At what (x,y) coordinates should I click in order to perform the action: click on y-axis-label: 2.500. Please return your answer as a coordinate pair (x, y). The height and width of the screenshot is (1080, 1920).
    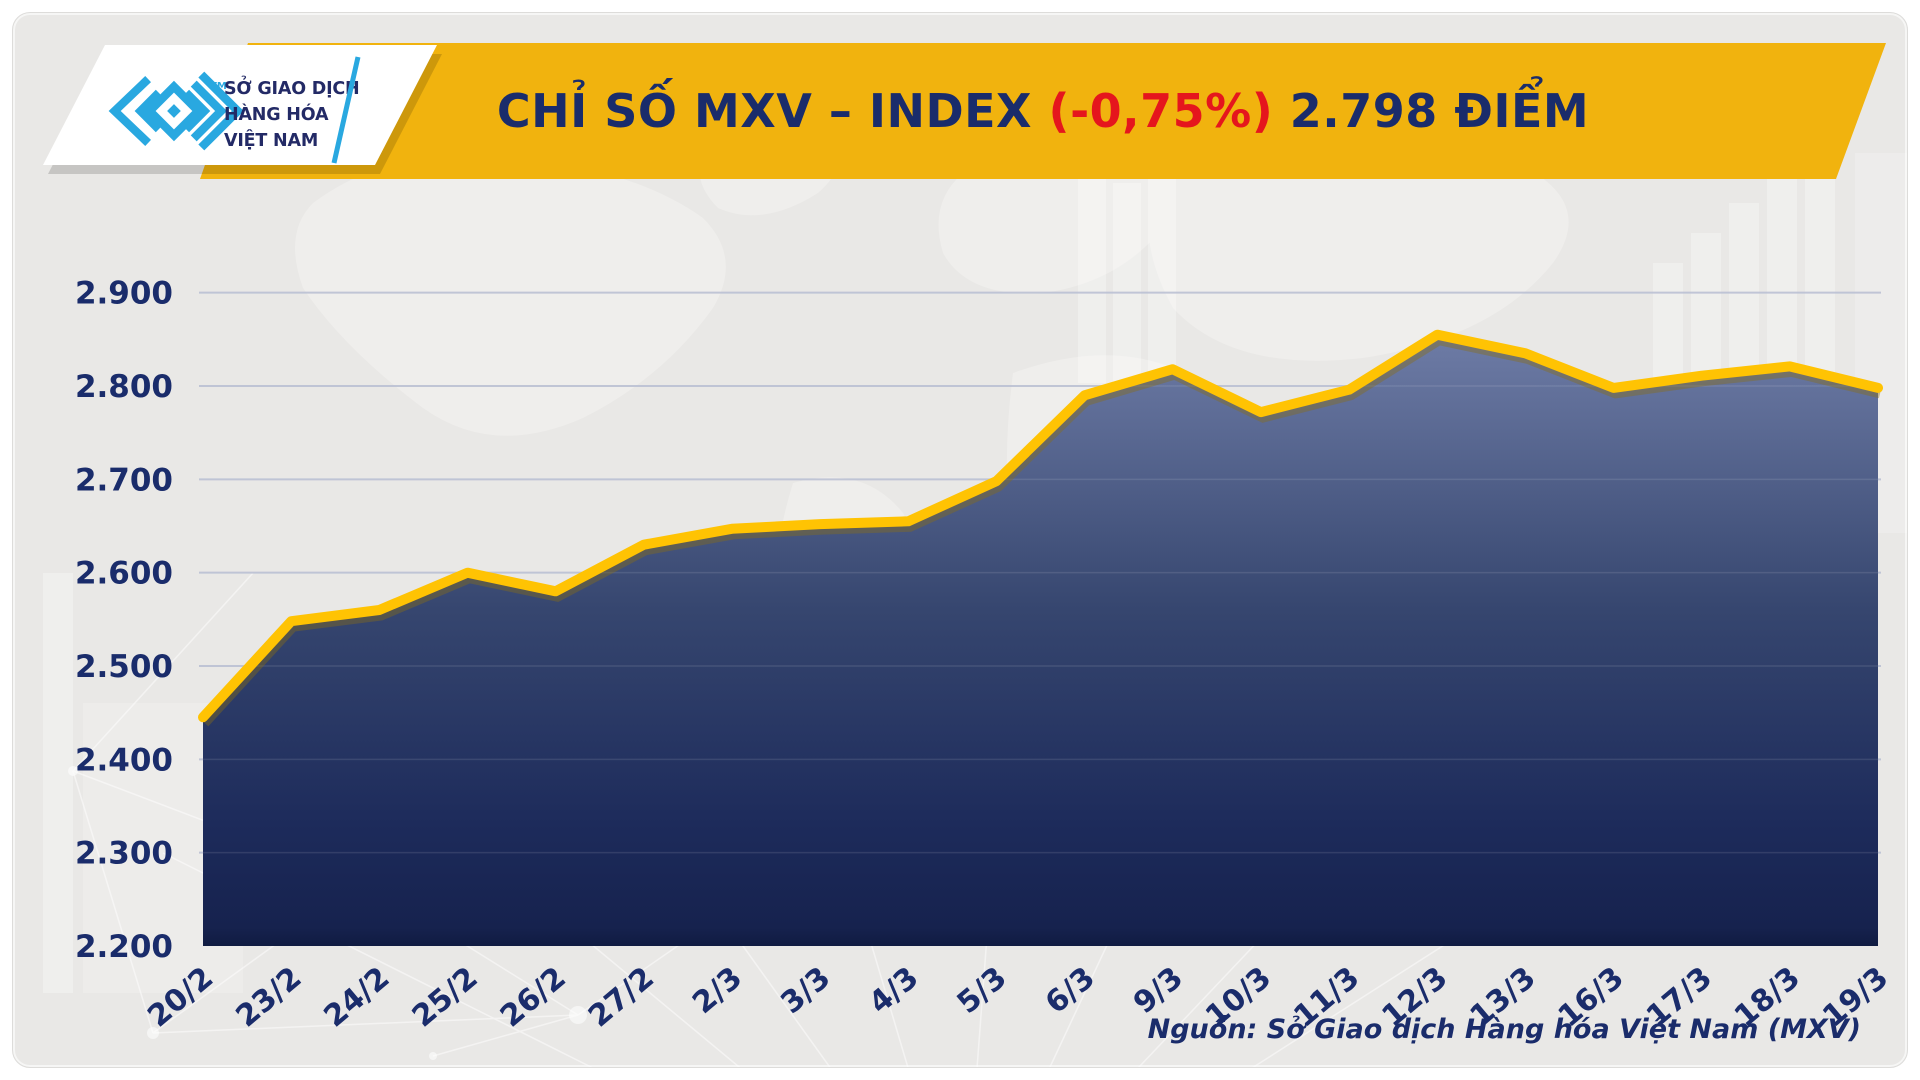
    Looking at the image, I should click on (124, 667).